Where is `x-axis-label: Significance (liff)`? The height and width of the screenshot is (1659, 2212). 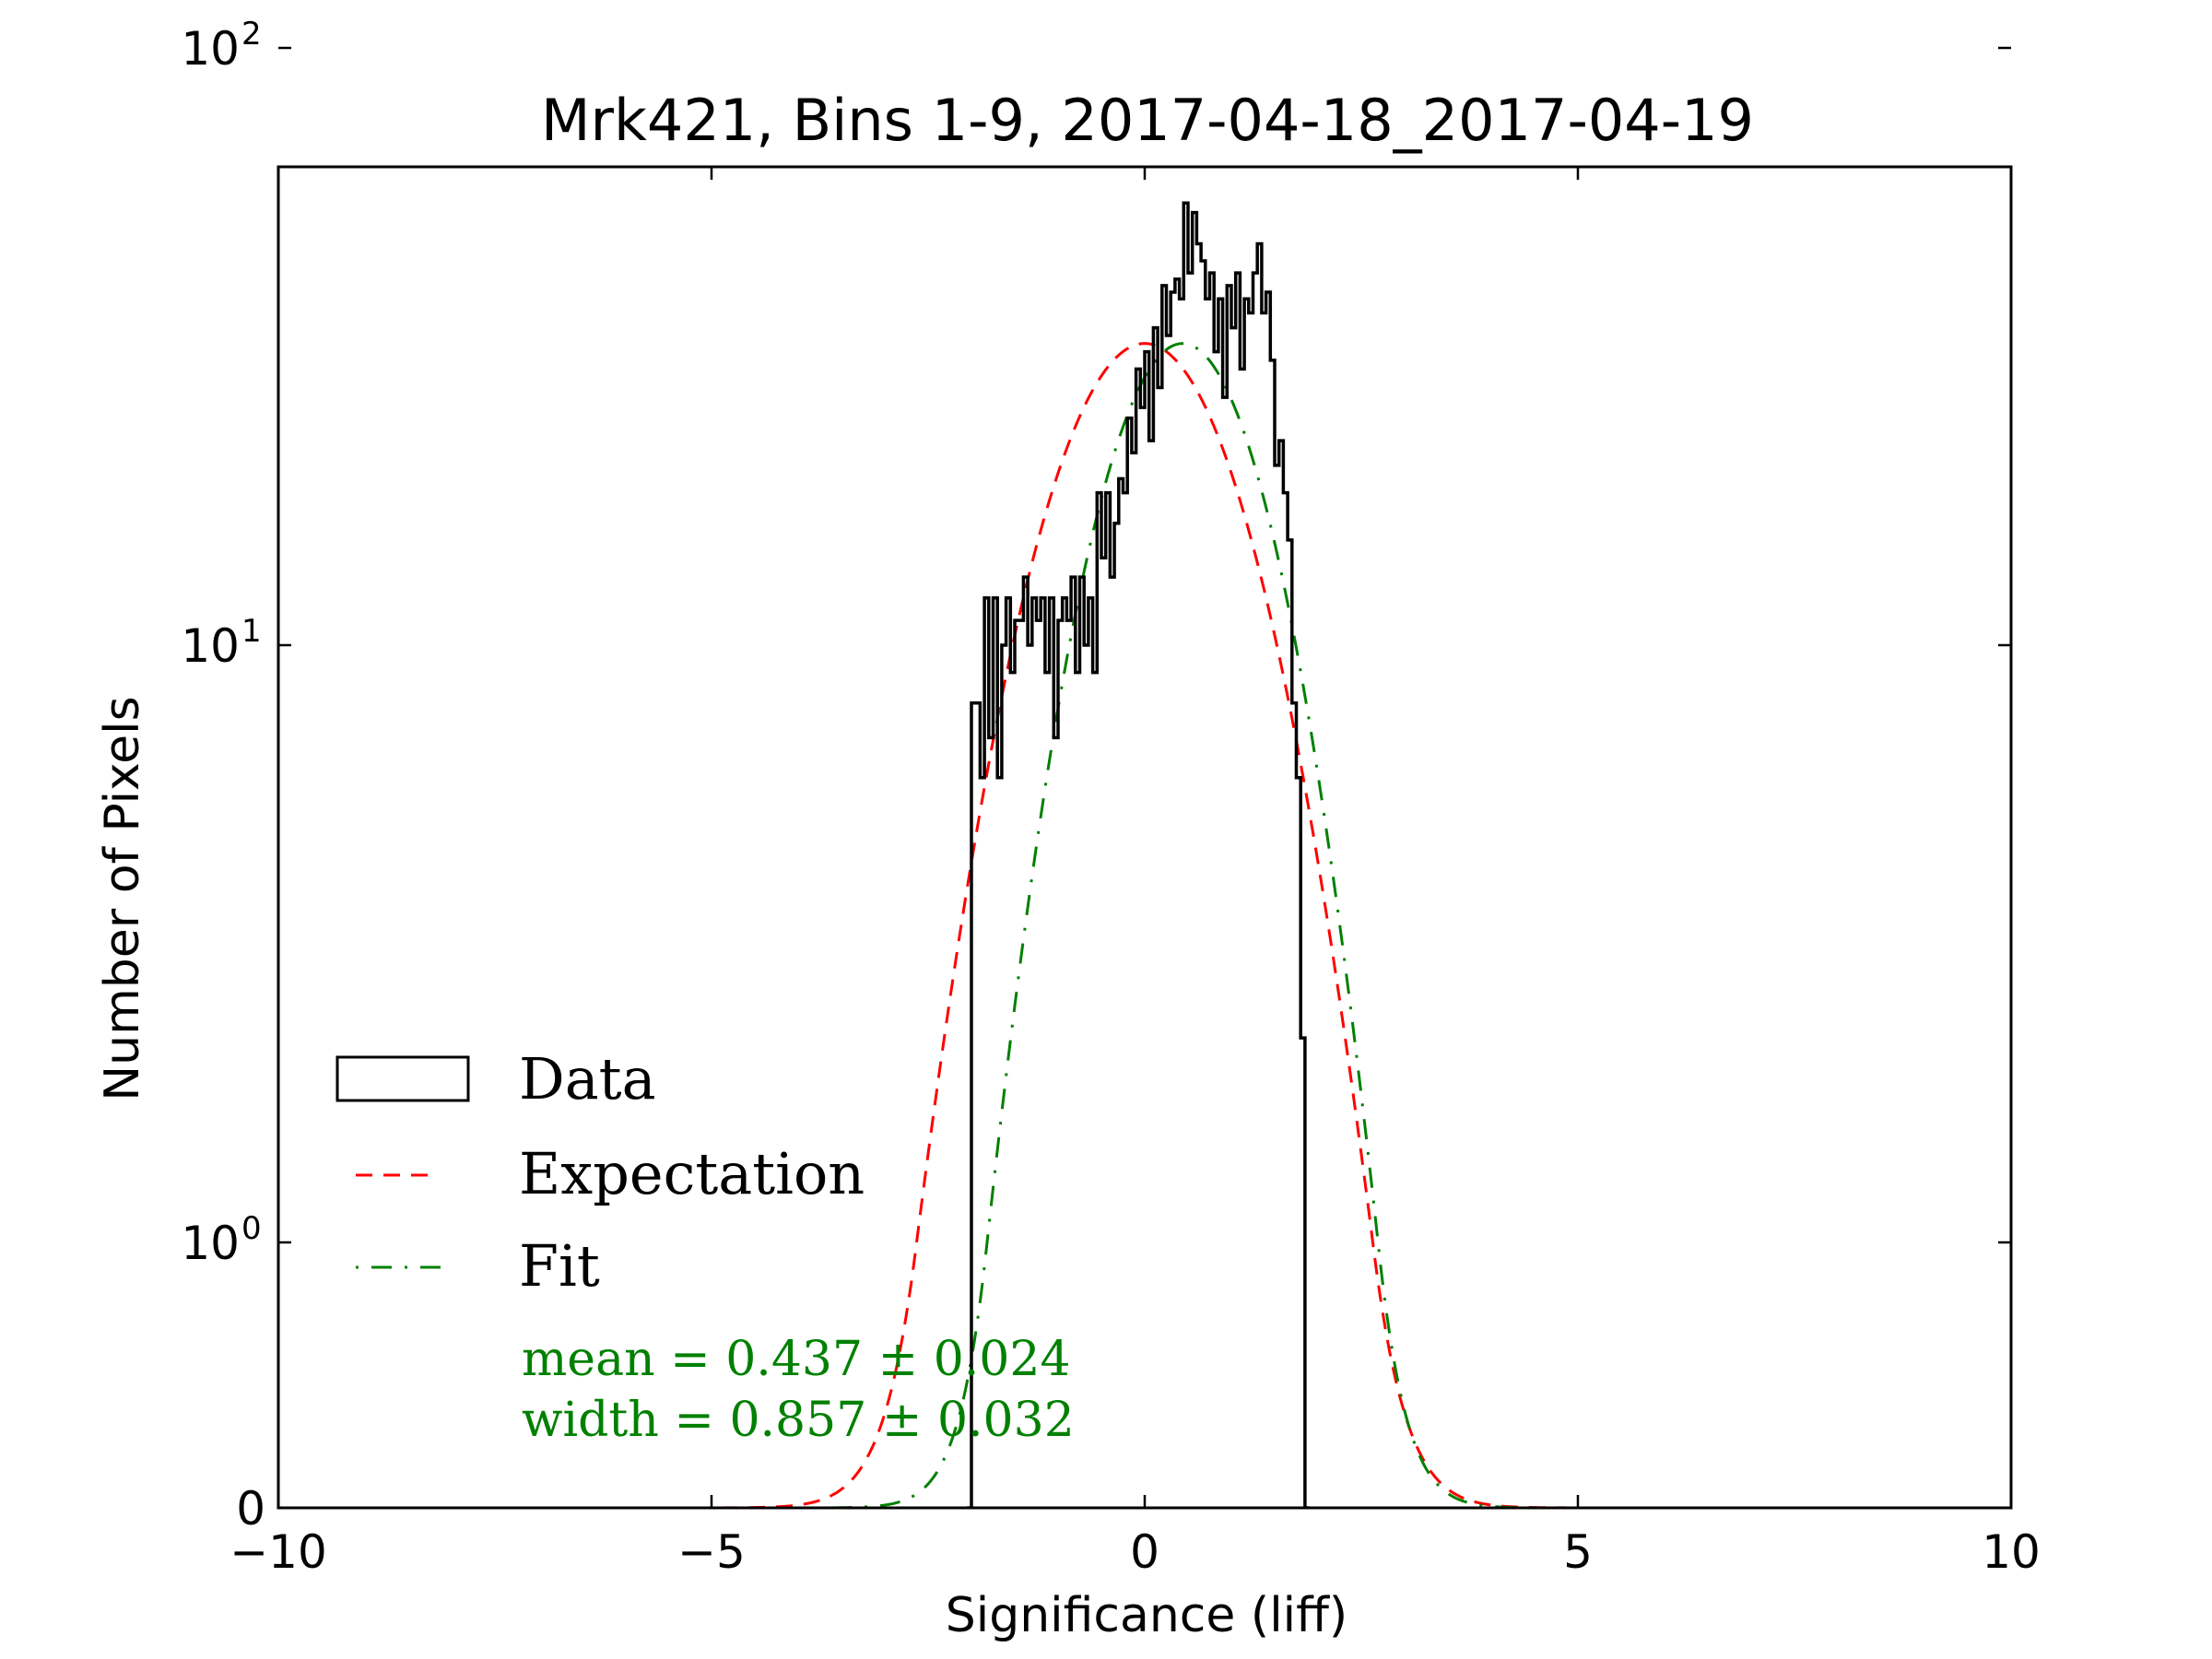 x-axis-label: Significance (liff) is located at coordinates (1146, 1615).